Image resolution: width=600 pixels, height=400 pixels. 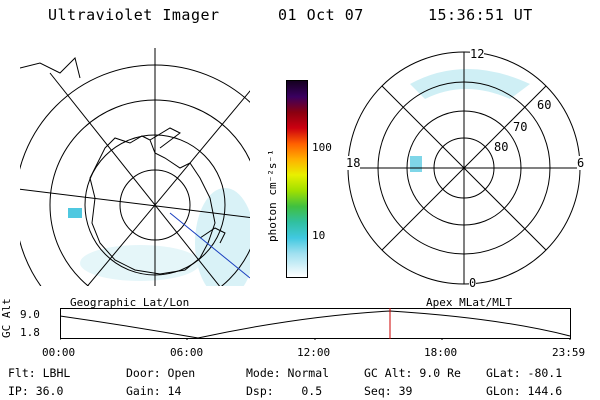 I want to click on mlt-label-6: 6, so click(x=581, y=163).